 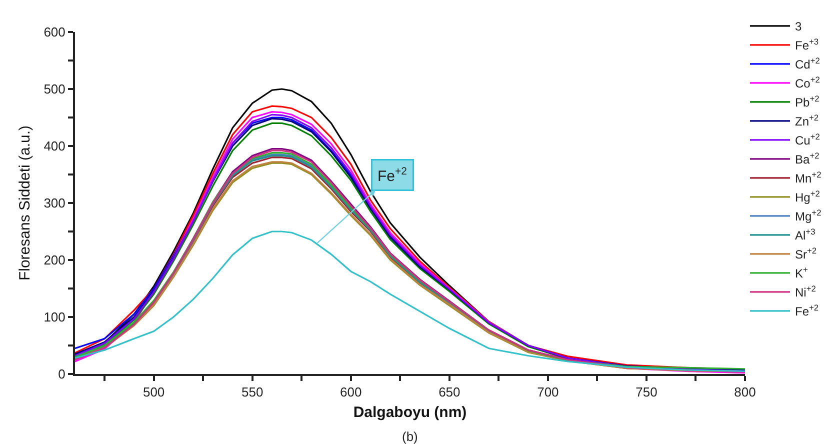 I want to click on x-tick-label: 550, so click(x=253, y=392).